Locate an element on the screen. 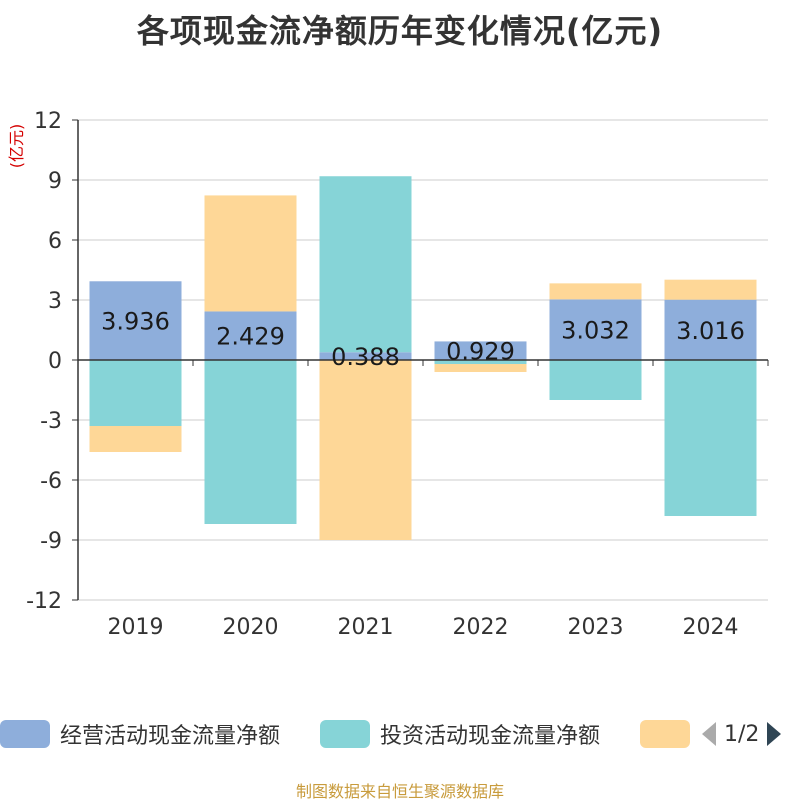  data-label-operating-2023: 3.032 is located at coordinates (595, 331).